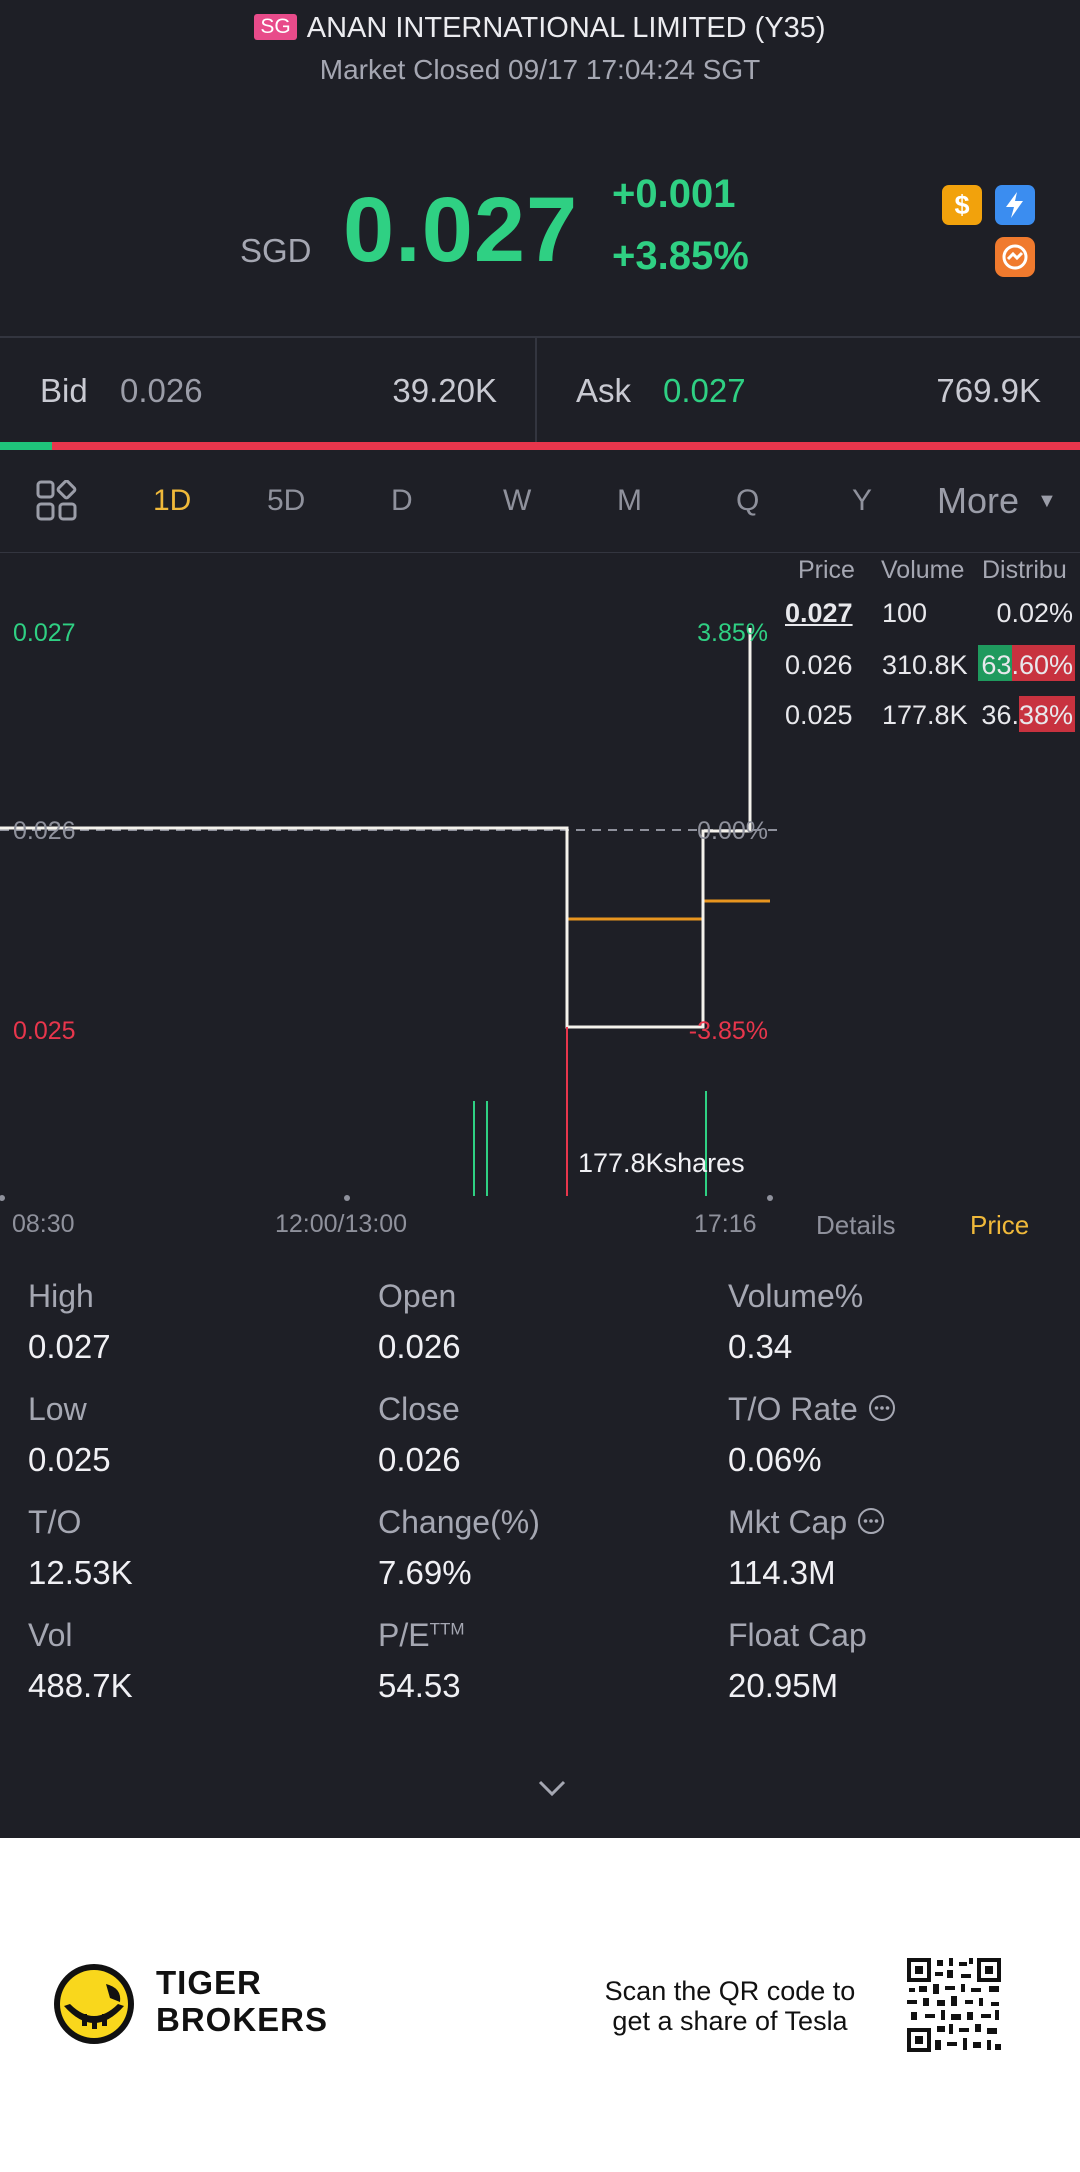 The height and width of the screenshot is (2172, 1080). What do you see at coordinates (26, 446) in the screenshot?
I see `bid-volume-bar` at bounding box center [26, 446].